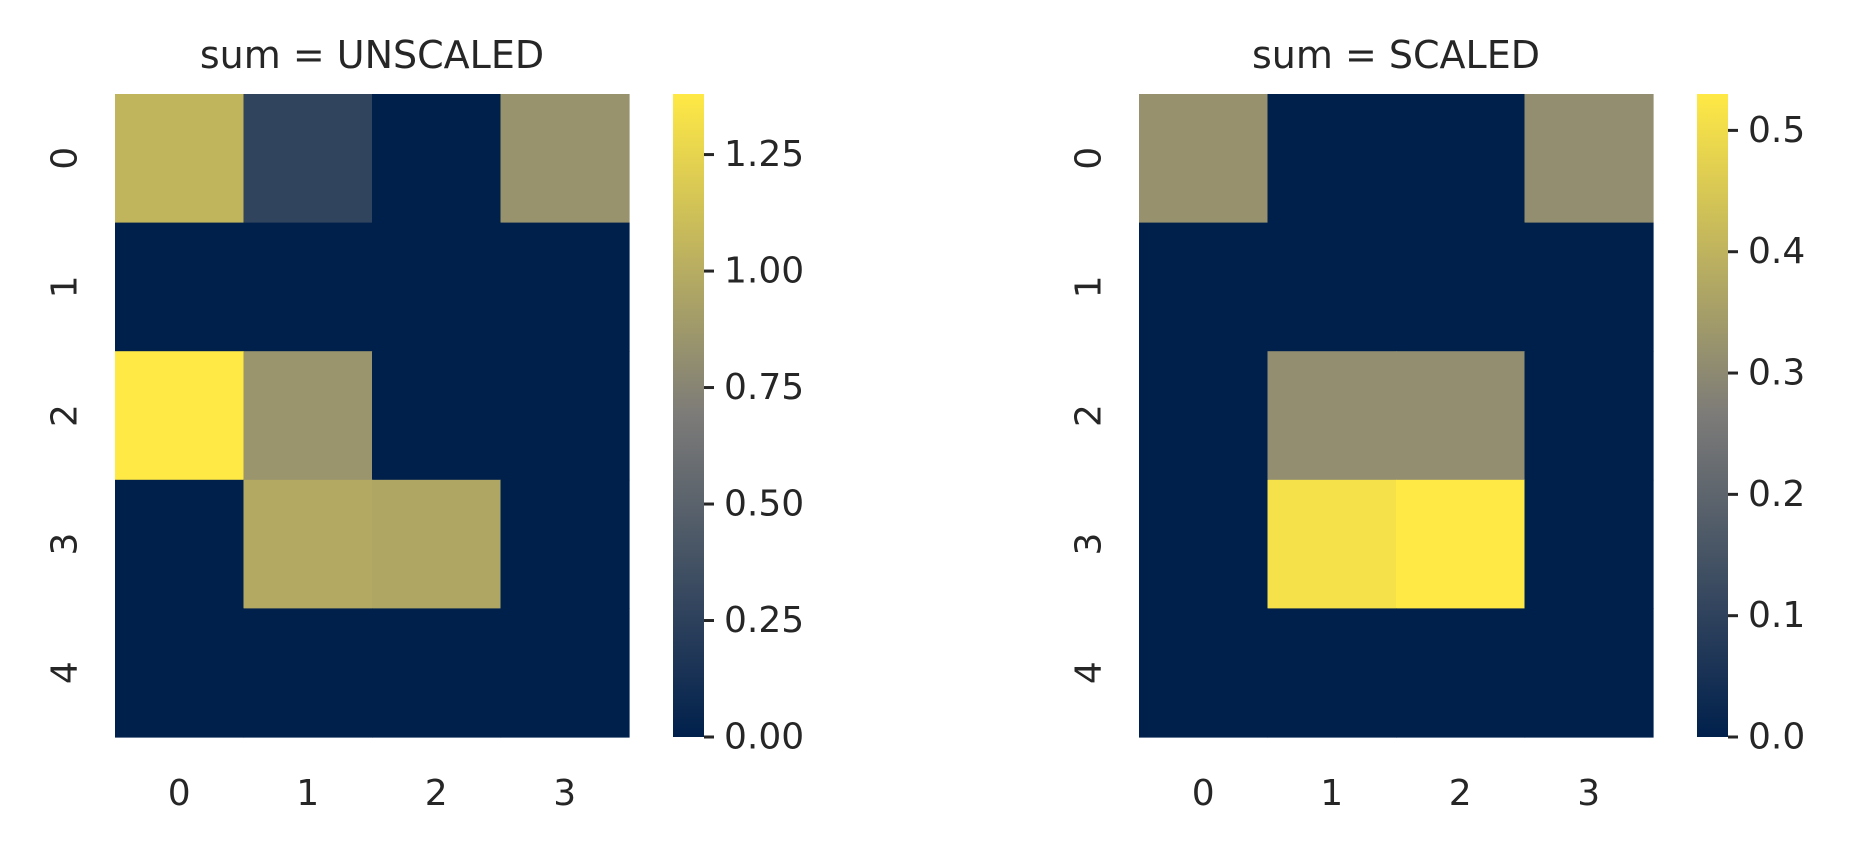  What do you see at coordinates (764, 154) in the screenshot?
I see `colorbar-tick-label: 1.25` at bounding box center [764, 154].